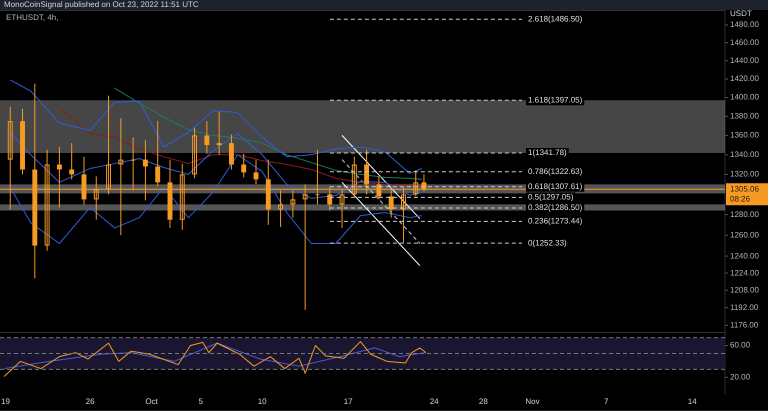 The image size is (768, 411). I want to click on text: 08:26, so click(740, 199).